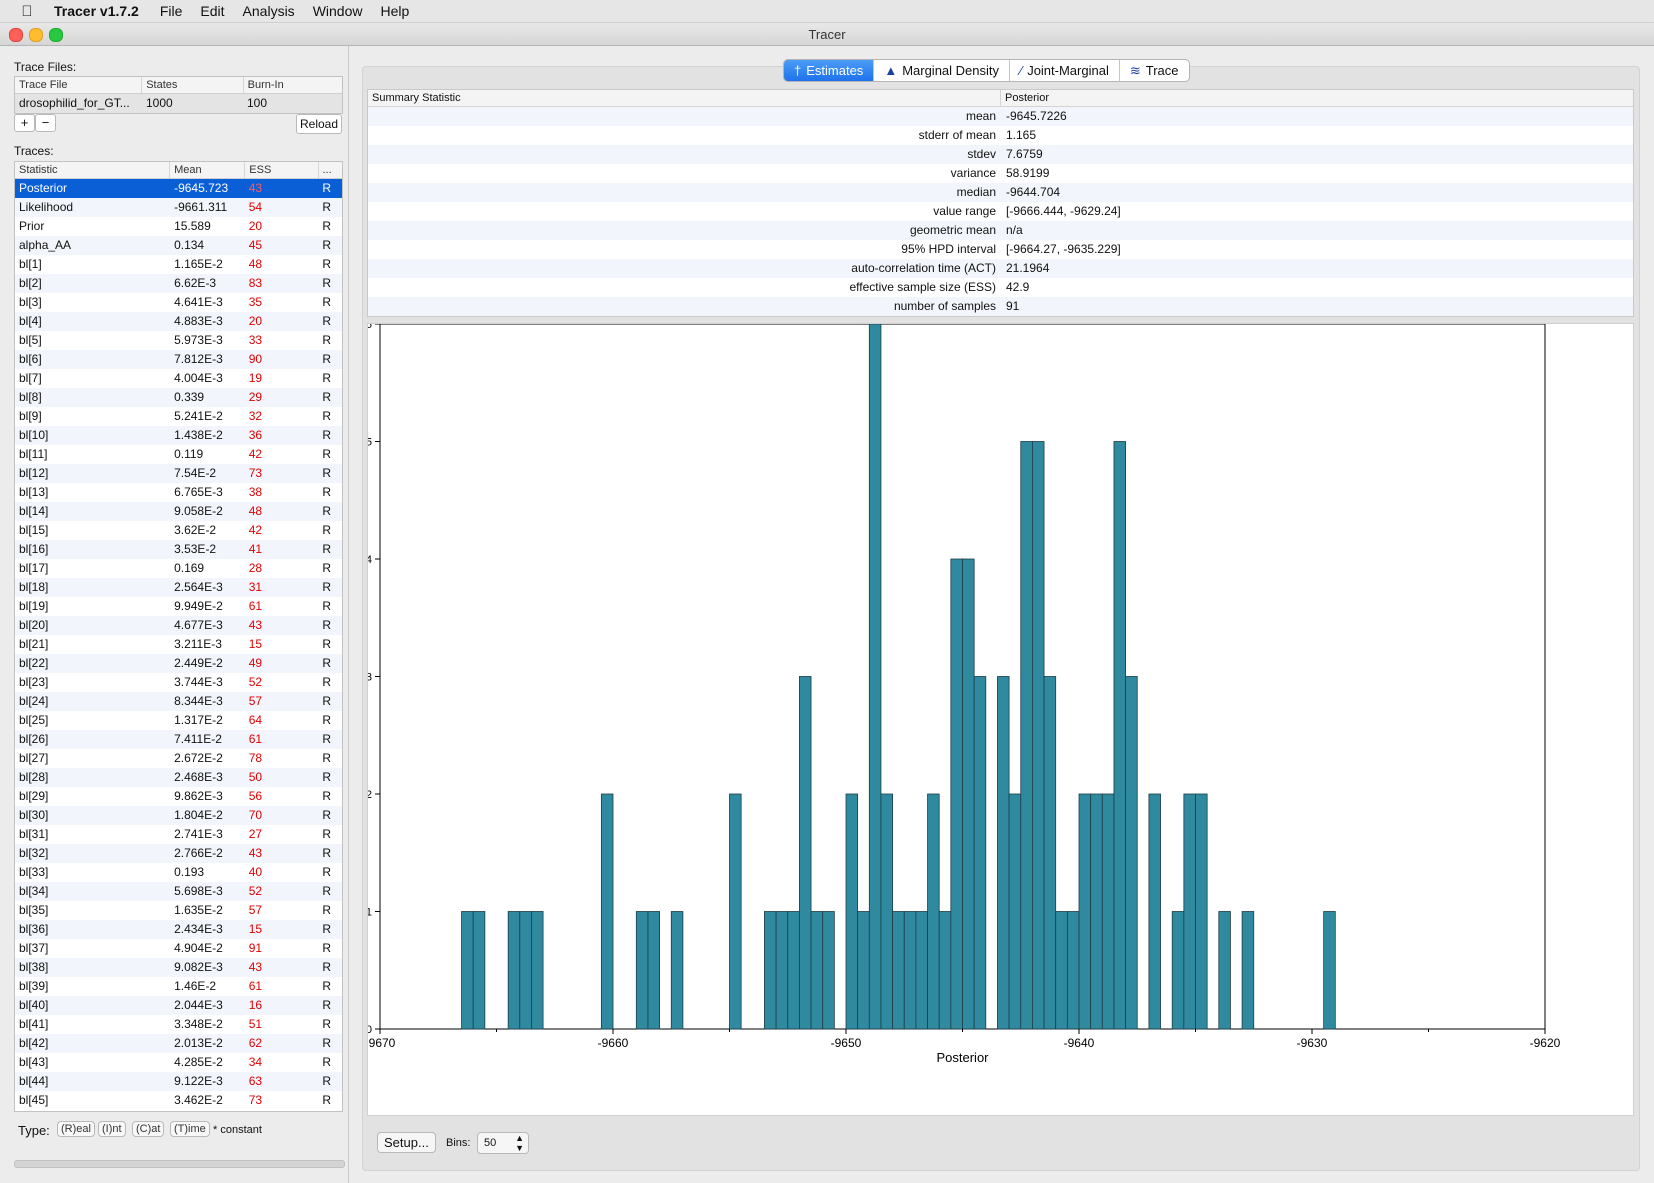 The width and height of the screenshot is (1654, 1183). I want to click on trace-row: bl[36] 2.434E-3 15 R, so click(178, 929).